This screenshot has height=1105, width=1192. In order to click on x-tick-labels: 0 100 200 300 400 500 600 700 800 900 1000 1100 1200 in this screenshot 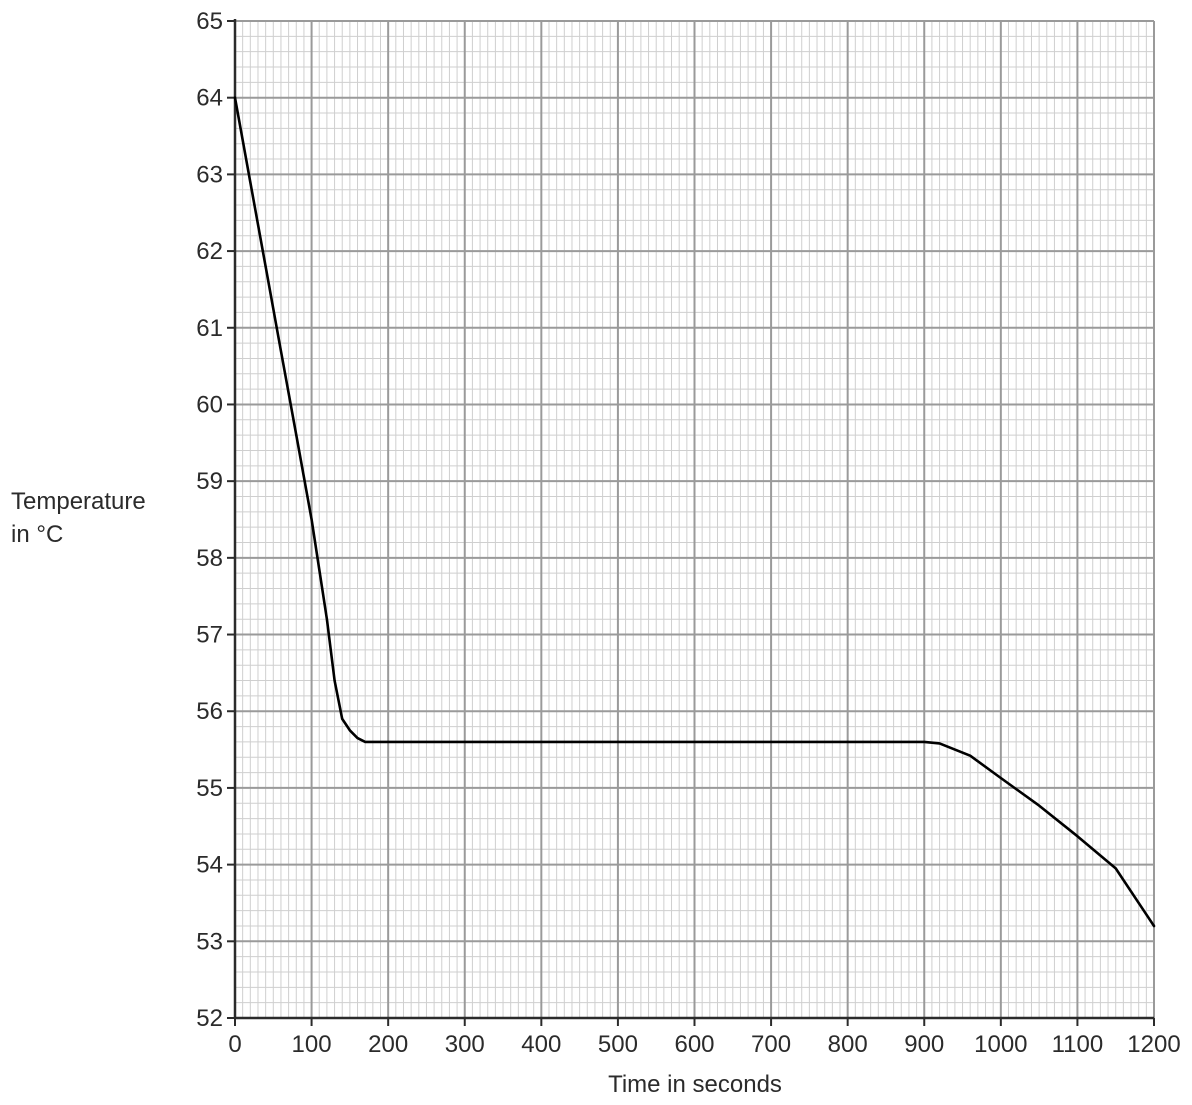, I will do `click(704, 1038)`.